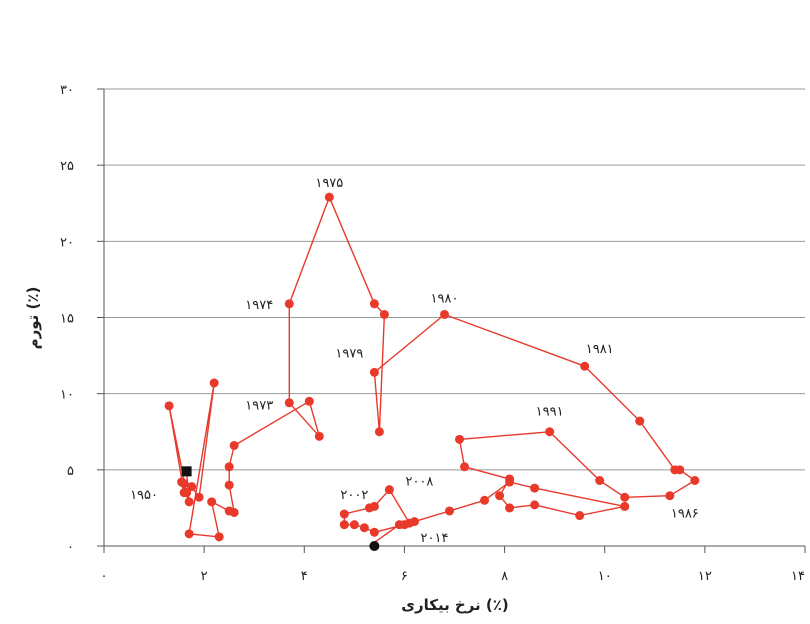 This screenshot has height=624, width=810. What do you see at coordinates (67, 242) in the screenshot?
I see `y-tick-label: ۲۰` at bounding box center [67, 242].